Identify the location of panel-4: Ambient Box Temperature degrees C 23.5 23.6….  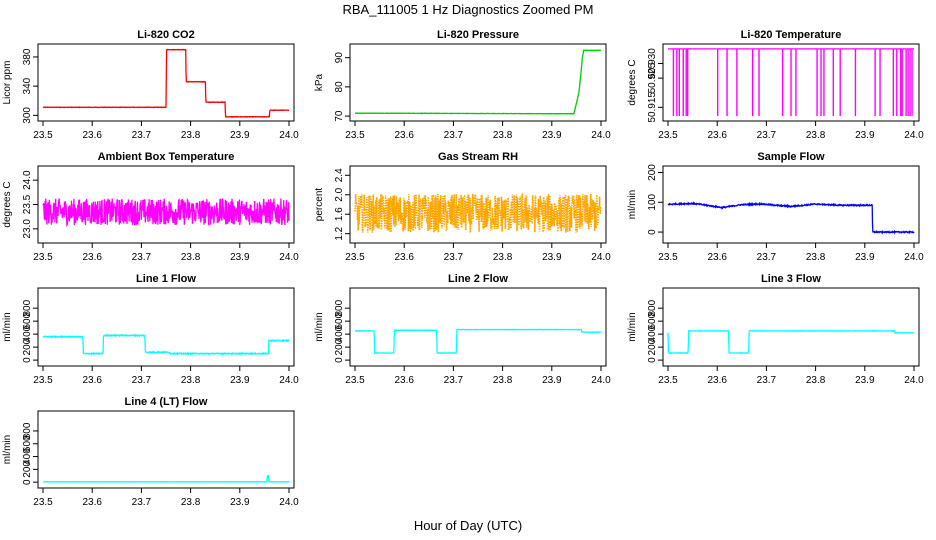
(150, 207).